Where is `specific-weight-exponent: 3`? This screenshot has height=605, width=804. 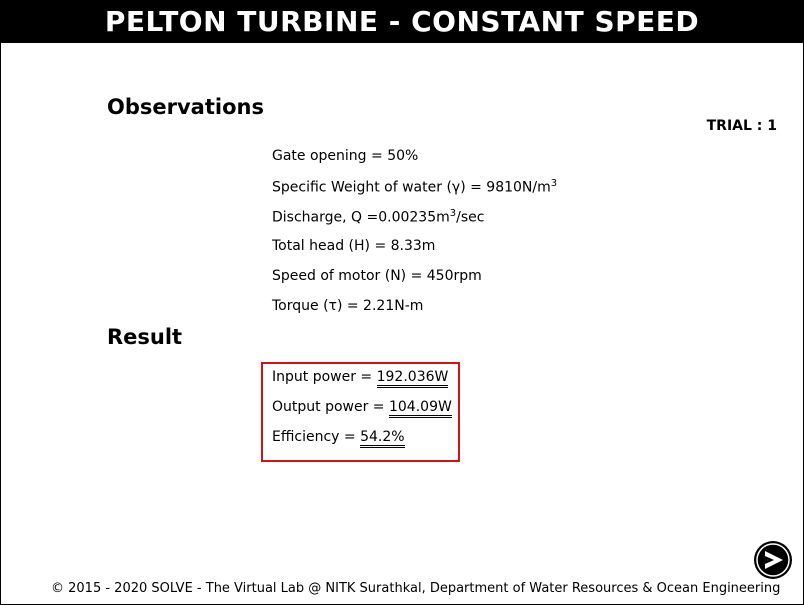 specific-weight-exponent: 3 is located at coordinates (554, 183).